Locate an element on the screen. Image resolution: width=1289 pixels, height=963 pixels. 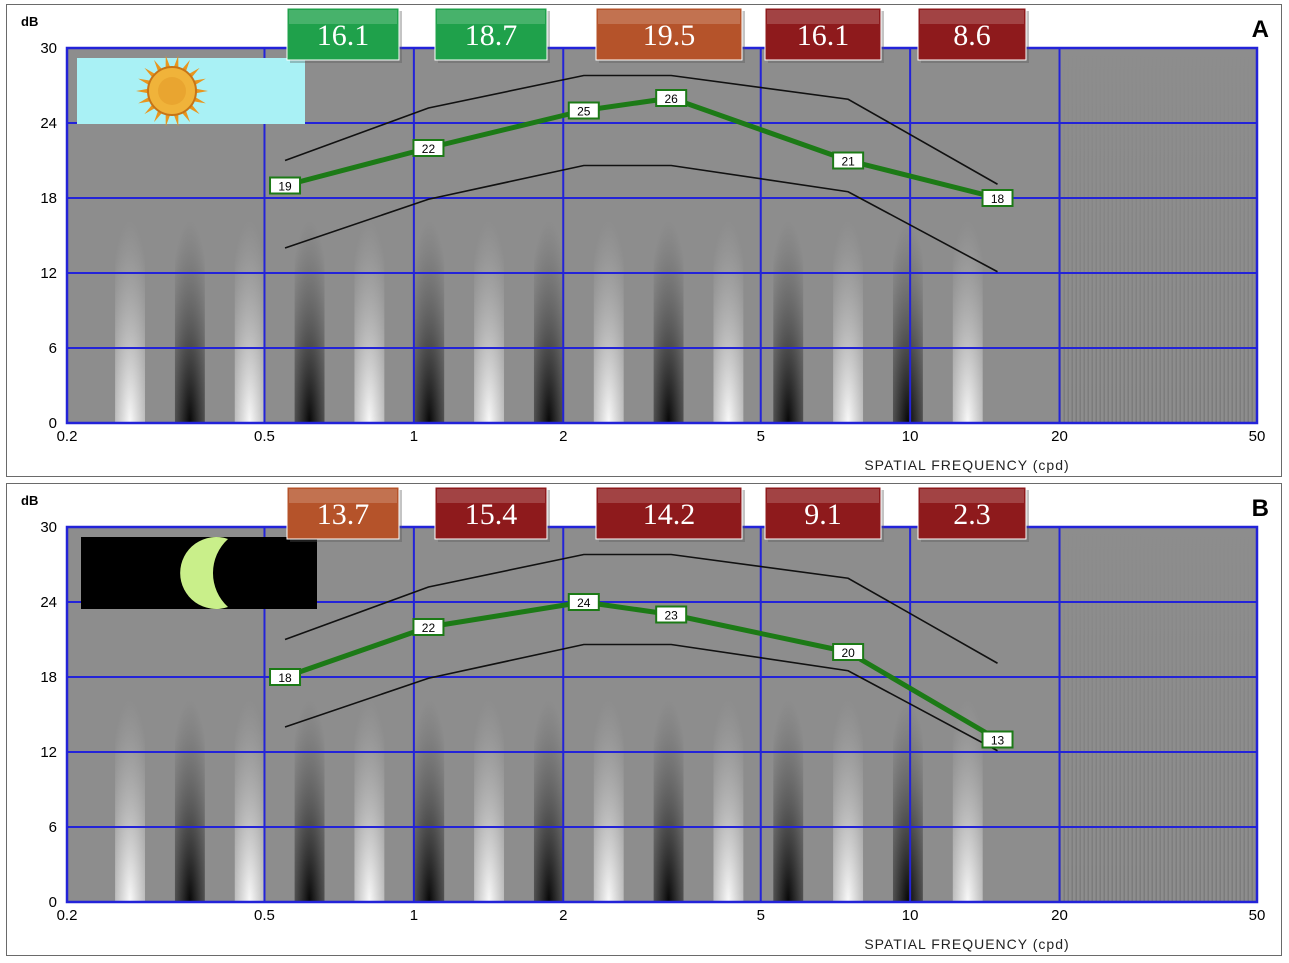
moon-icon is located at coordinates (199, 573).